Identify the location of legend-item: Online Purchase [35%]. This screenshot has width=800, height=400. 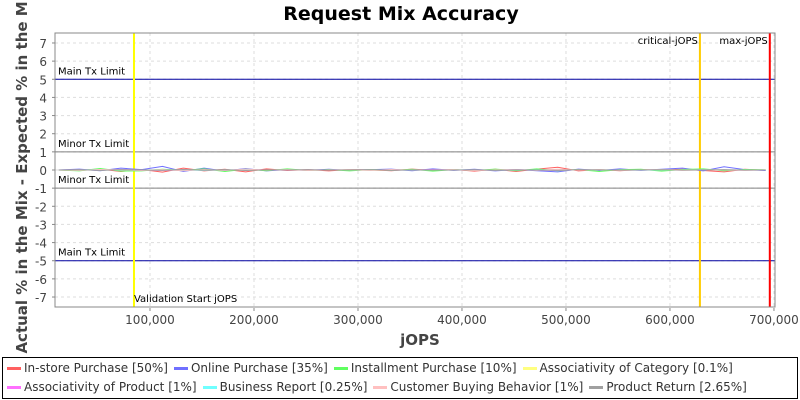
(250, 368).